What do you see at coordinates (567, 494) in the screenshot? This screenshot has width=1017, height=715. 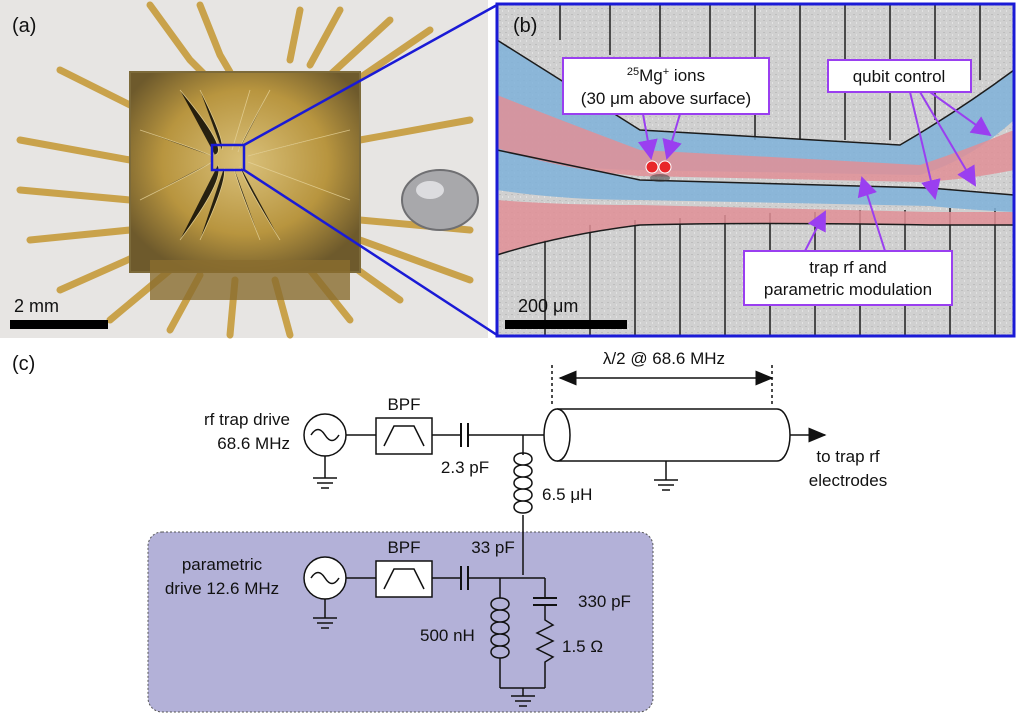 I see `l1-label: 6.5 μH` at bounding box center [567, 494].